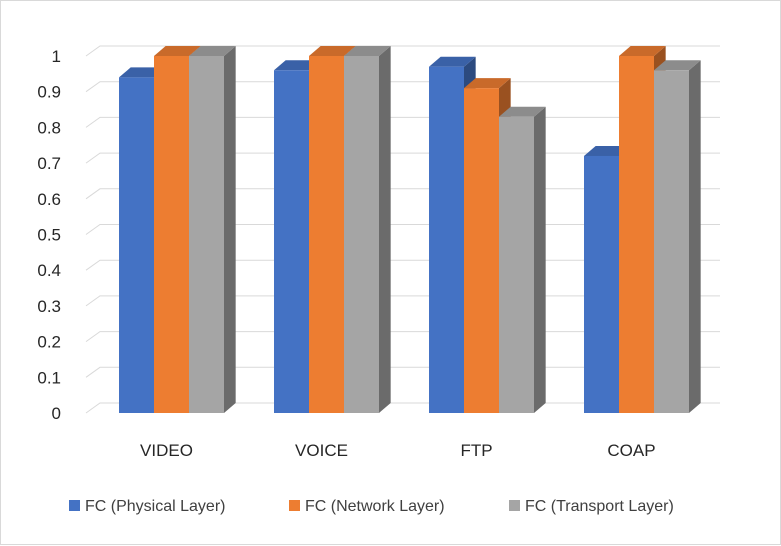  I want to click on legend-item: FC (Transport Layer), so click(591, 506).